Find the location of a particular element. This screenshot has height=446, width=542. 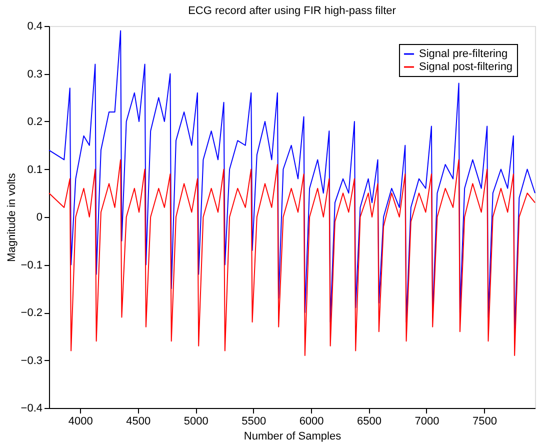

x-tick-label: 5500 is located at coordinates (254, 422).